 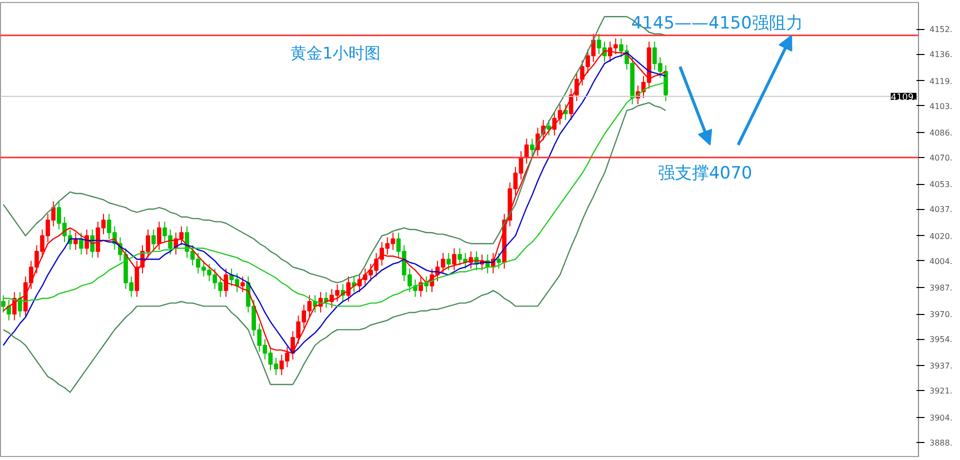 I want to click on y-tick-label: 4119., so click(x=941, y=81).